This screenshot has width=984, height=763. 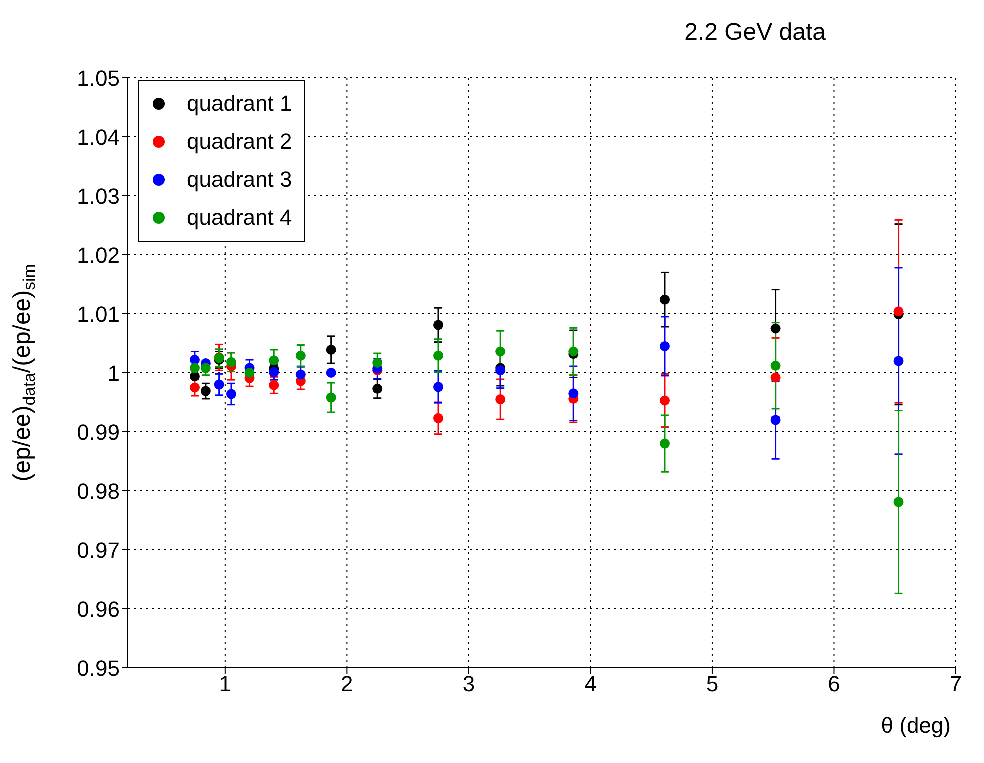 What do you see at coordinates (834, 684) in the screenshot?
I see `x-tick-label: 6` at bounding box center [834, 684].